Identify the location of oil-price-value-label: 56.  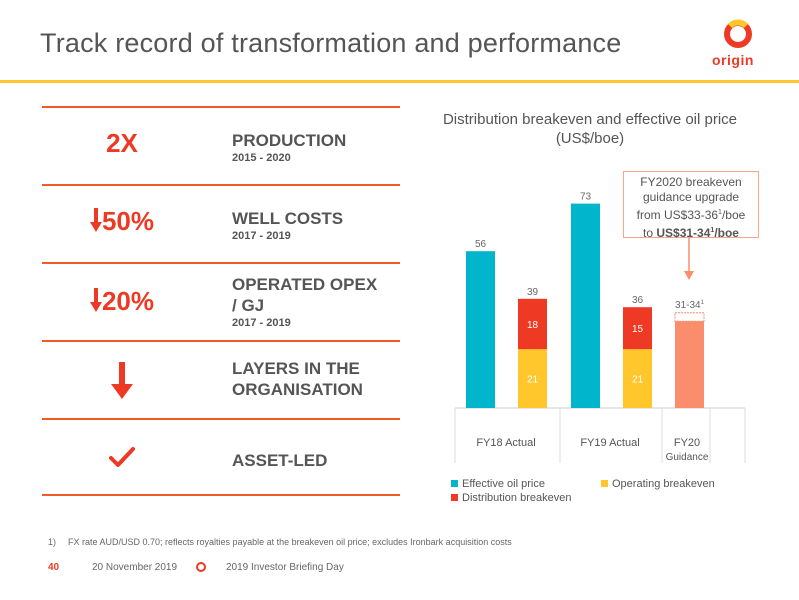
(481, 244).